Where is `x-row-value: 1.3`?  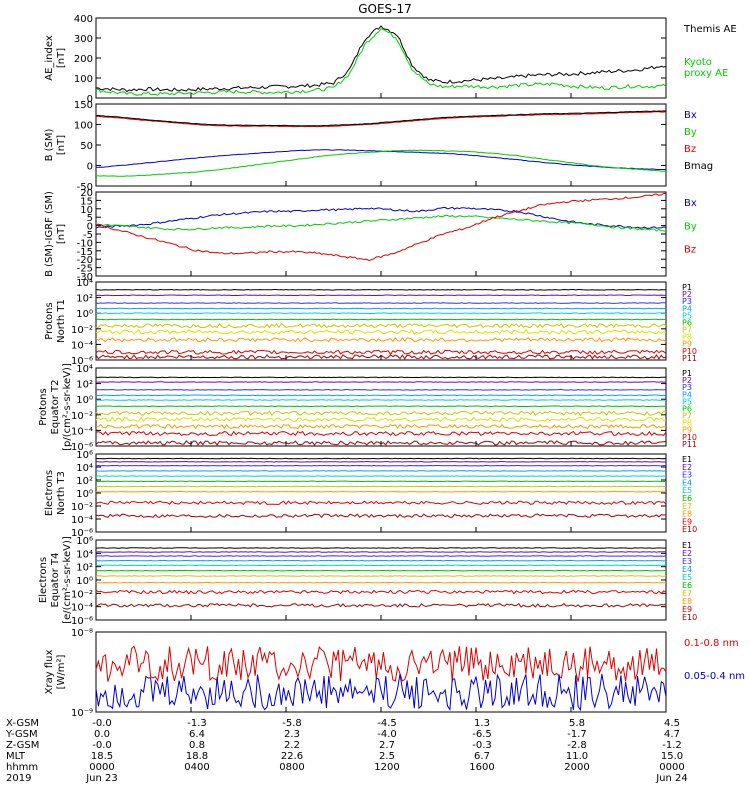 x-row-value: 1.3 is located at coordinates (482, 723).